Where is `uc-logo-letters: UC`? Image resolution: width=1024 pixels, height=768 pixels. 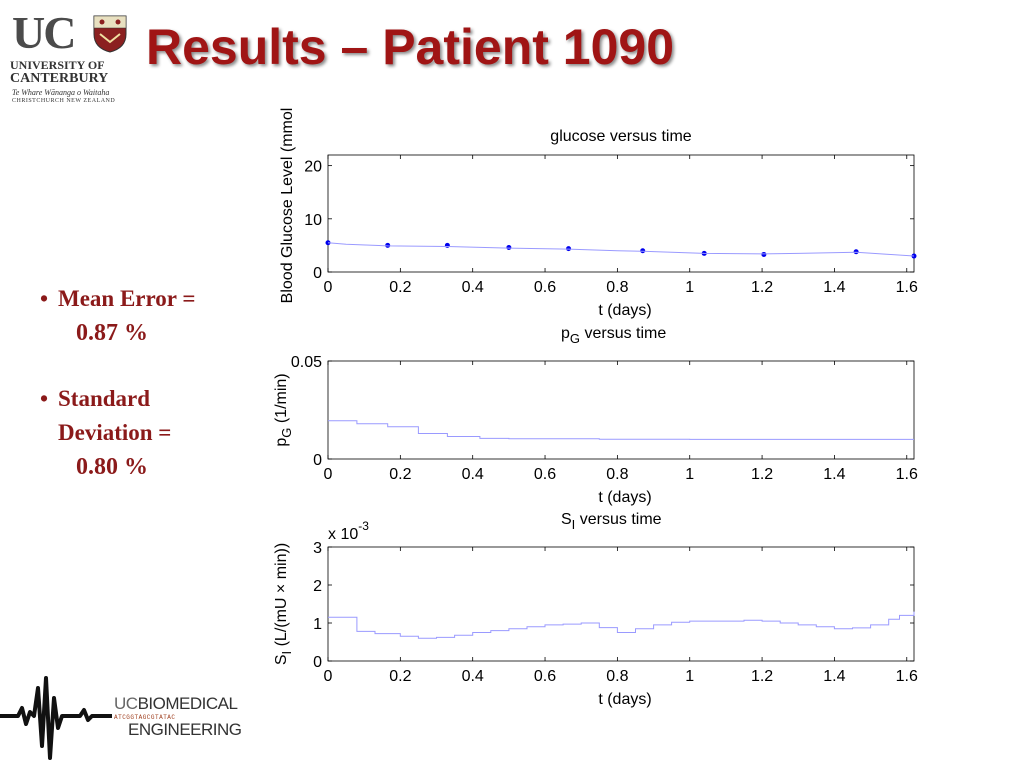
uc-logo-letters: UC is located at coordinates (44, 32).